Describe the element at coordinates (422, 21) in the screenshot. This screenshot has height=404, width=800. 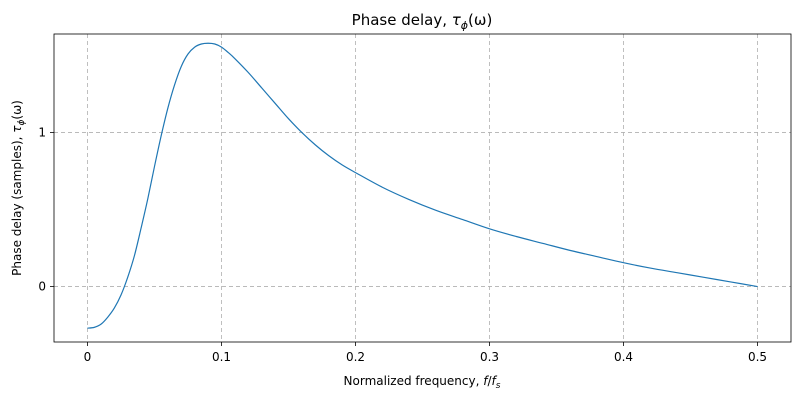
I see `chart-title: Phase delay, τϕ(ω)` at that location.